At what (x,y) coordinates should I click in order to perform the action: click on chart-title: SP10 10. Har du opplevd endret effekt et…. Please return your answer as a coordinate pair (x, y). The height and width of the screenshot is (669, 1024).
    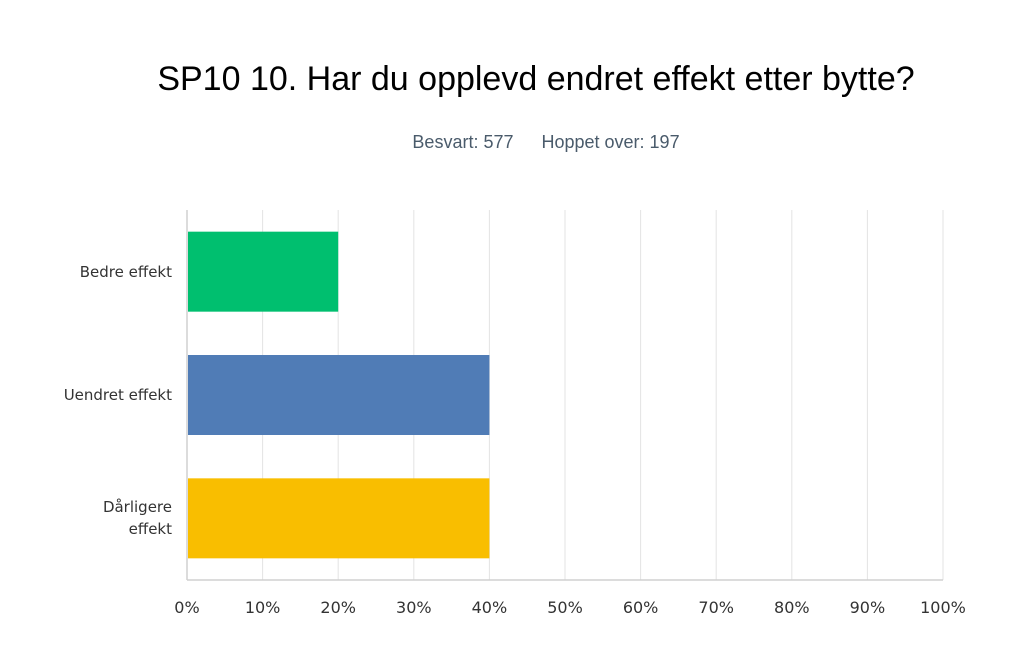
    Looking at the image, I should click on (536, 79).